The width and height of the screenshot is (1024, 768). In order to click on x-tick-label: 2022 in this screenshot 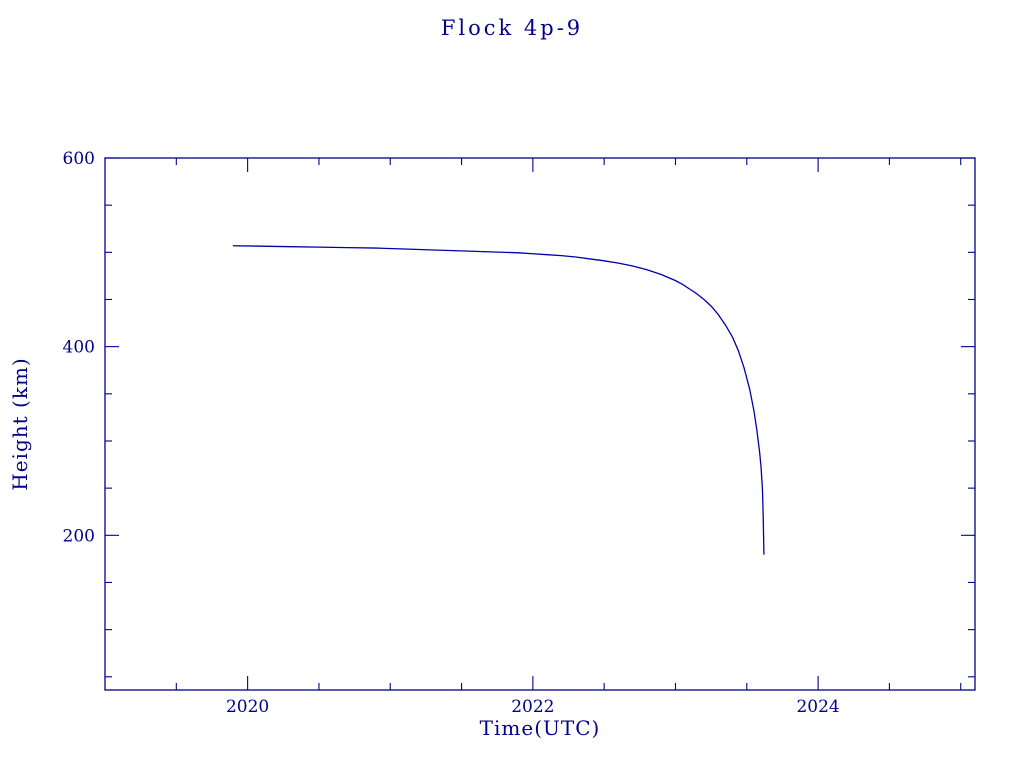, I will do `click(532, 707)`.